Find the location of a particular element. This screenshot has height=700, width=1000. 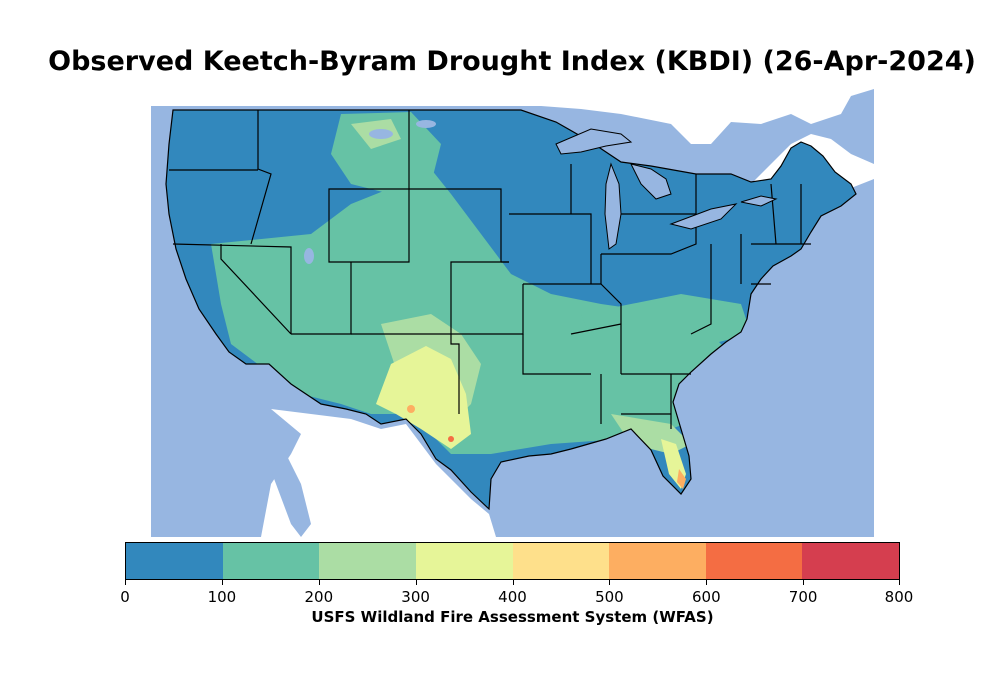

great-lakes is located at coordinates (666, 189).